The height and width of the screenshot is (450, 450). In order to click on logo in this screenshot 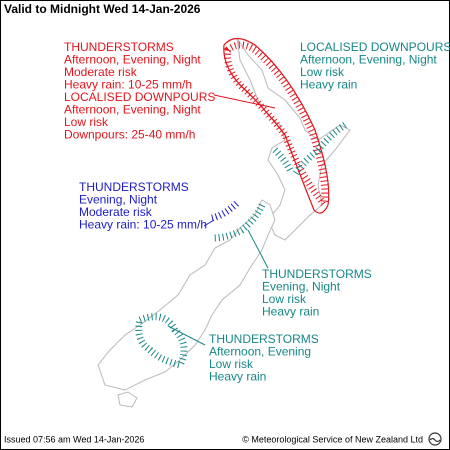, I will do `click(435, 439)`.